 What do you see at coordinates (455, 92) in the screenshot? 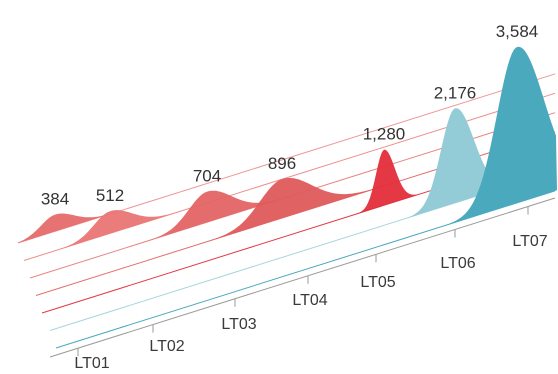
I see `value-label-lt06: 2,176` at bounding box center [455, 92].